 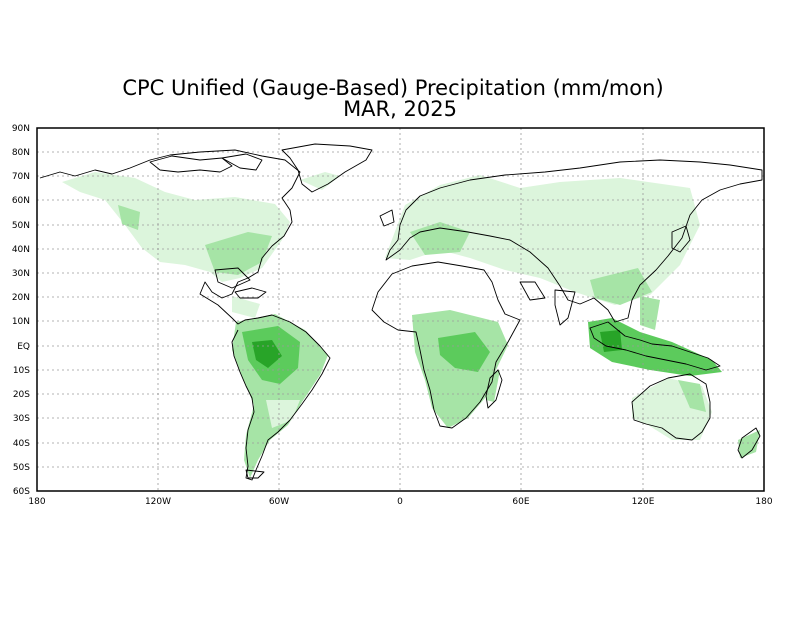 I want to click on lat-tick-label: 30N, so click(x=21, y=274).